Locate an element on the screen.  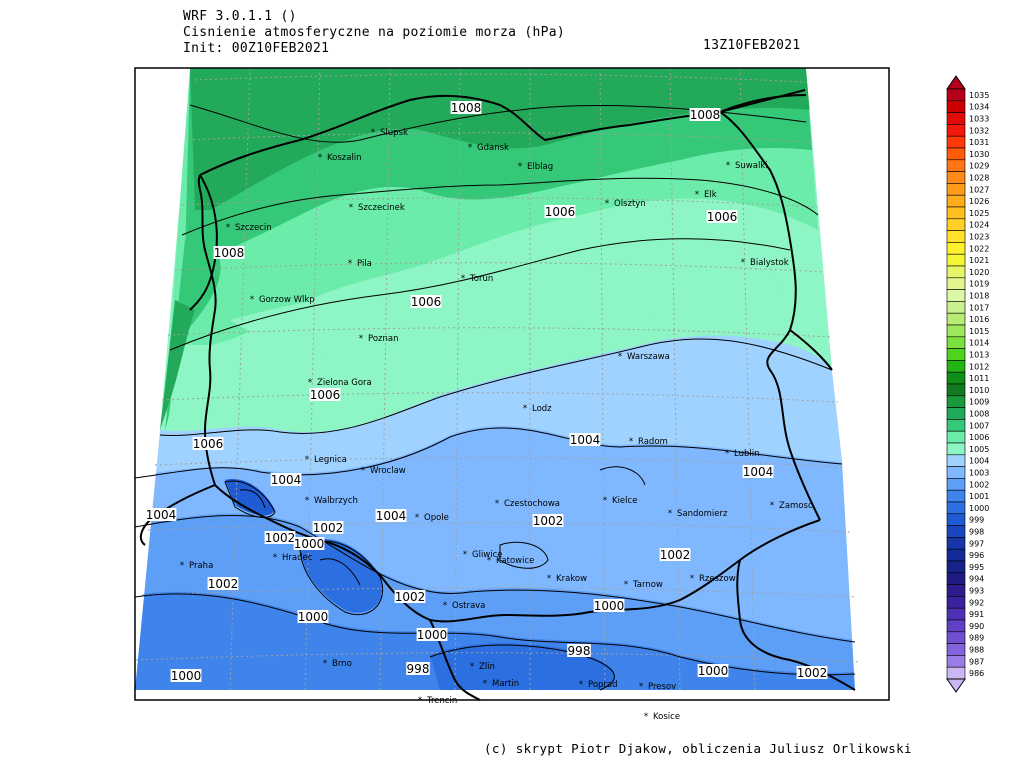
colorbar-tick-label: 1018 is located at coordinates (979, 296).